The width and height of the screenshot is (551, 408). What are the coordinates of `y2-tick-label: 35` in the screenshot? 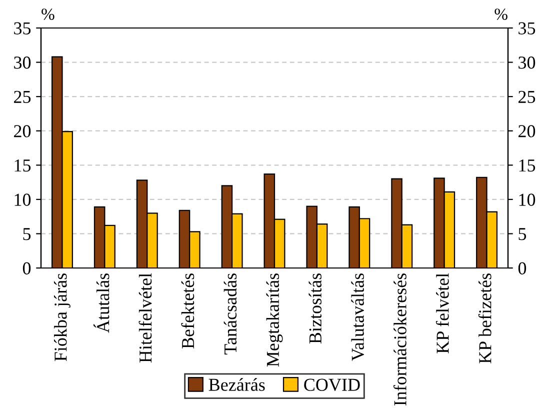 It's located at (527, 28).